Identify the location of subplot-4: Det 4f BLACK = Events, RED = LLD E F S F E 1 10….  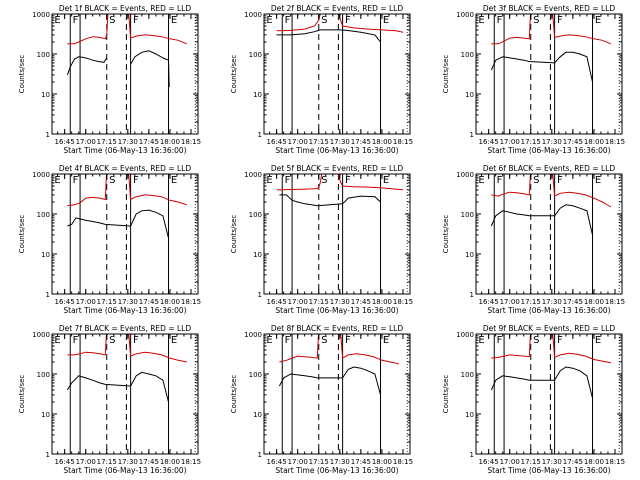
(109, 239).